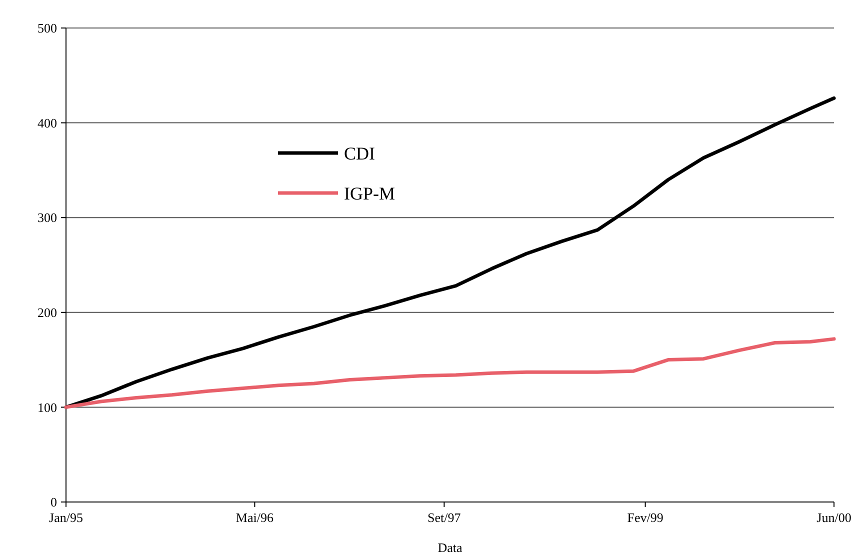  I want to click on y-tick-label: 0, so click(53, 502).